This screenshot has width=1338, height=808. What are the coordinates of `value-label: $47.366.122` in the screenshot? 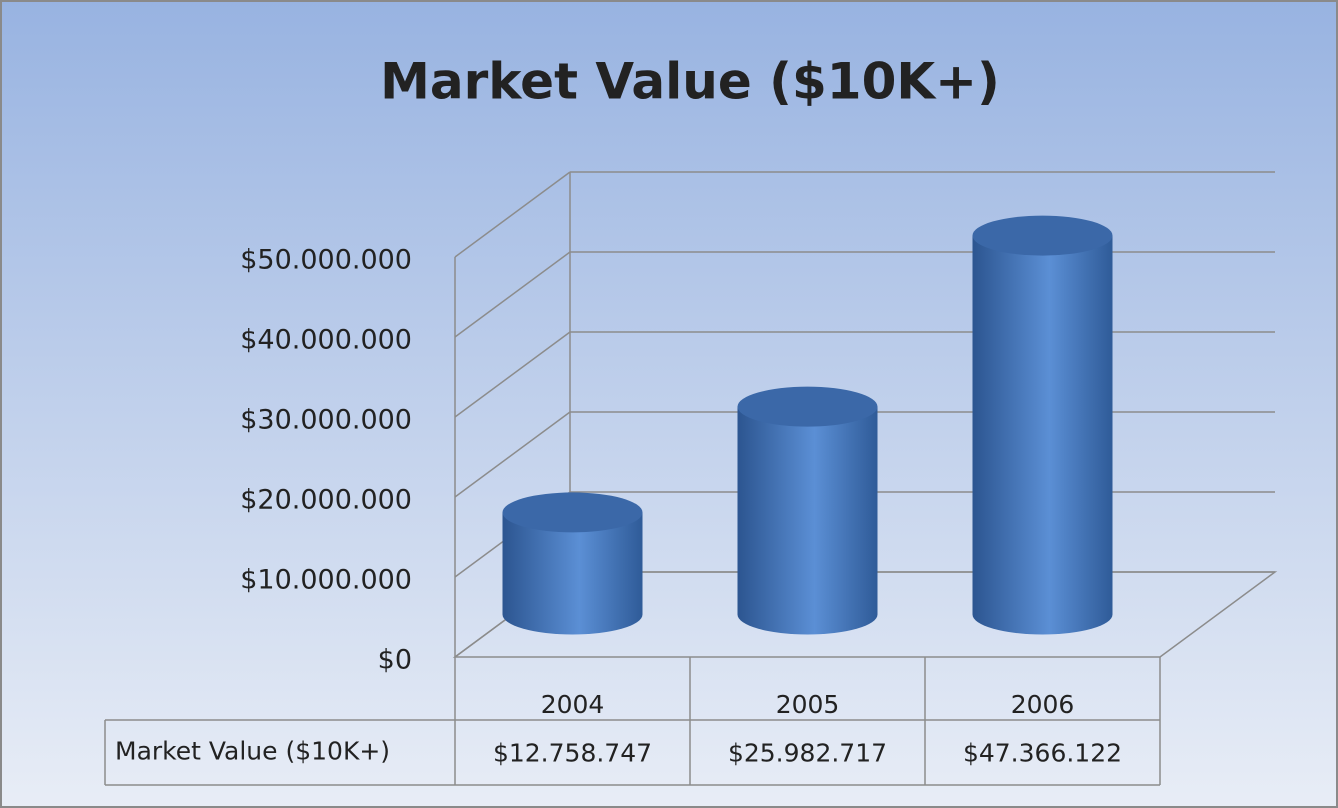 It's located at (1042, 753).